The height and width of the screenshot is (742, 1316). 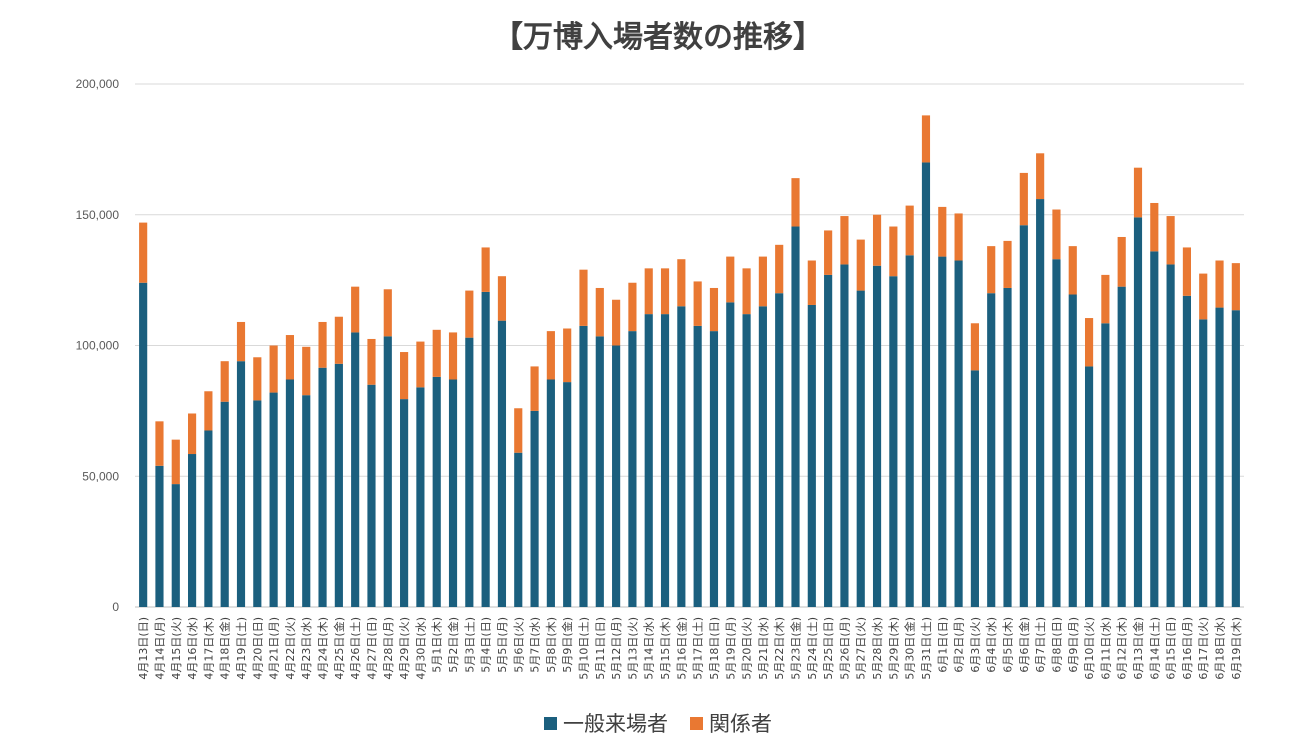 What do you see at coordinates (469, 645) in the screenshot?
I see `x-tick-label: 5月3日(土)` at bounding box center [469, 645].